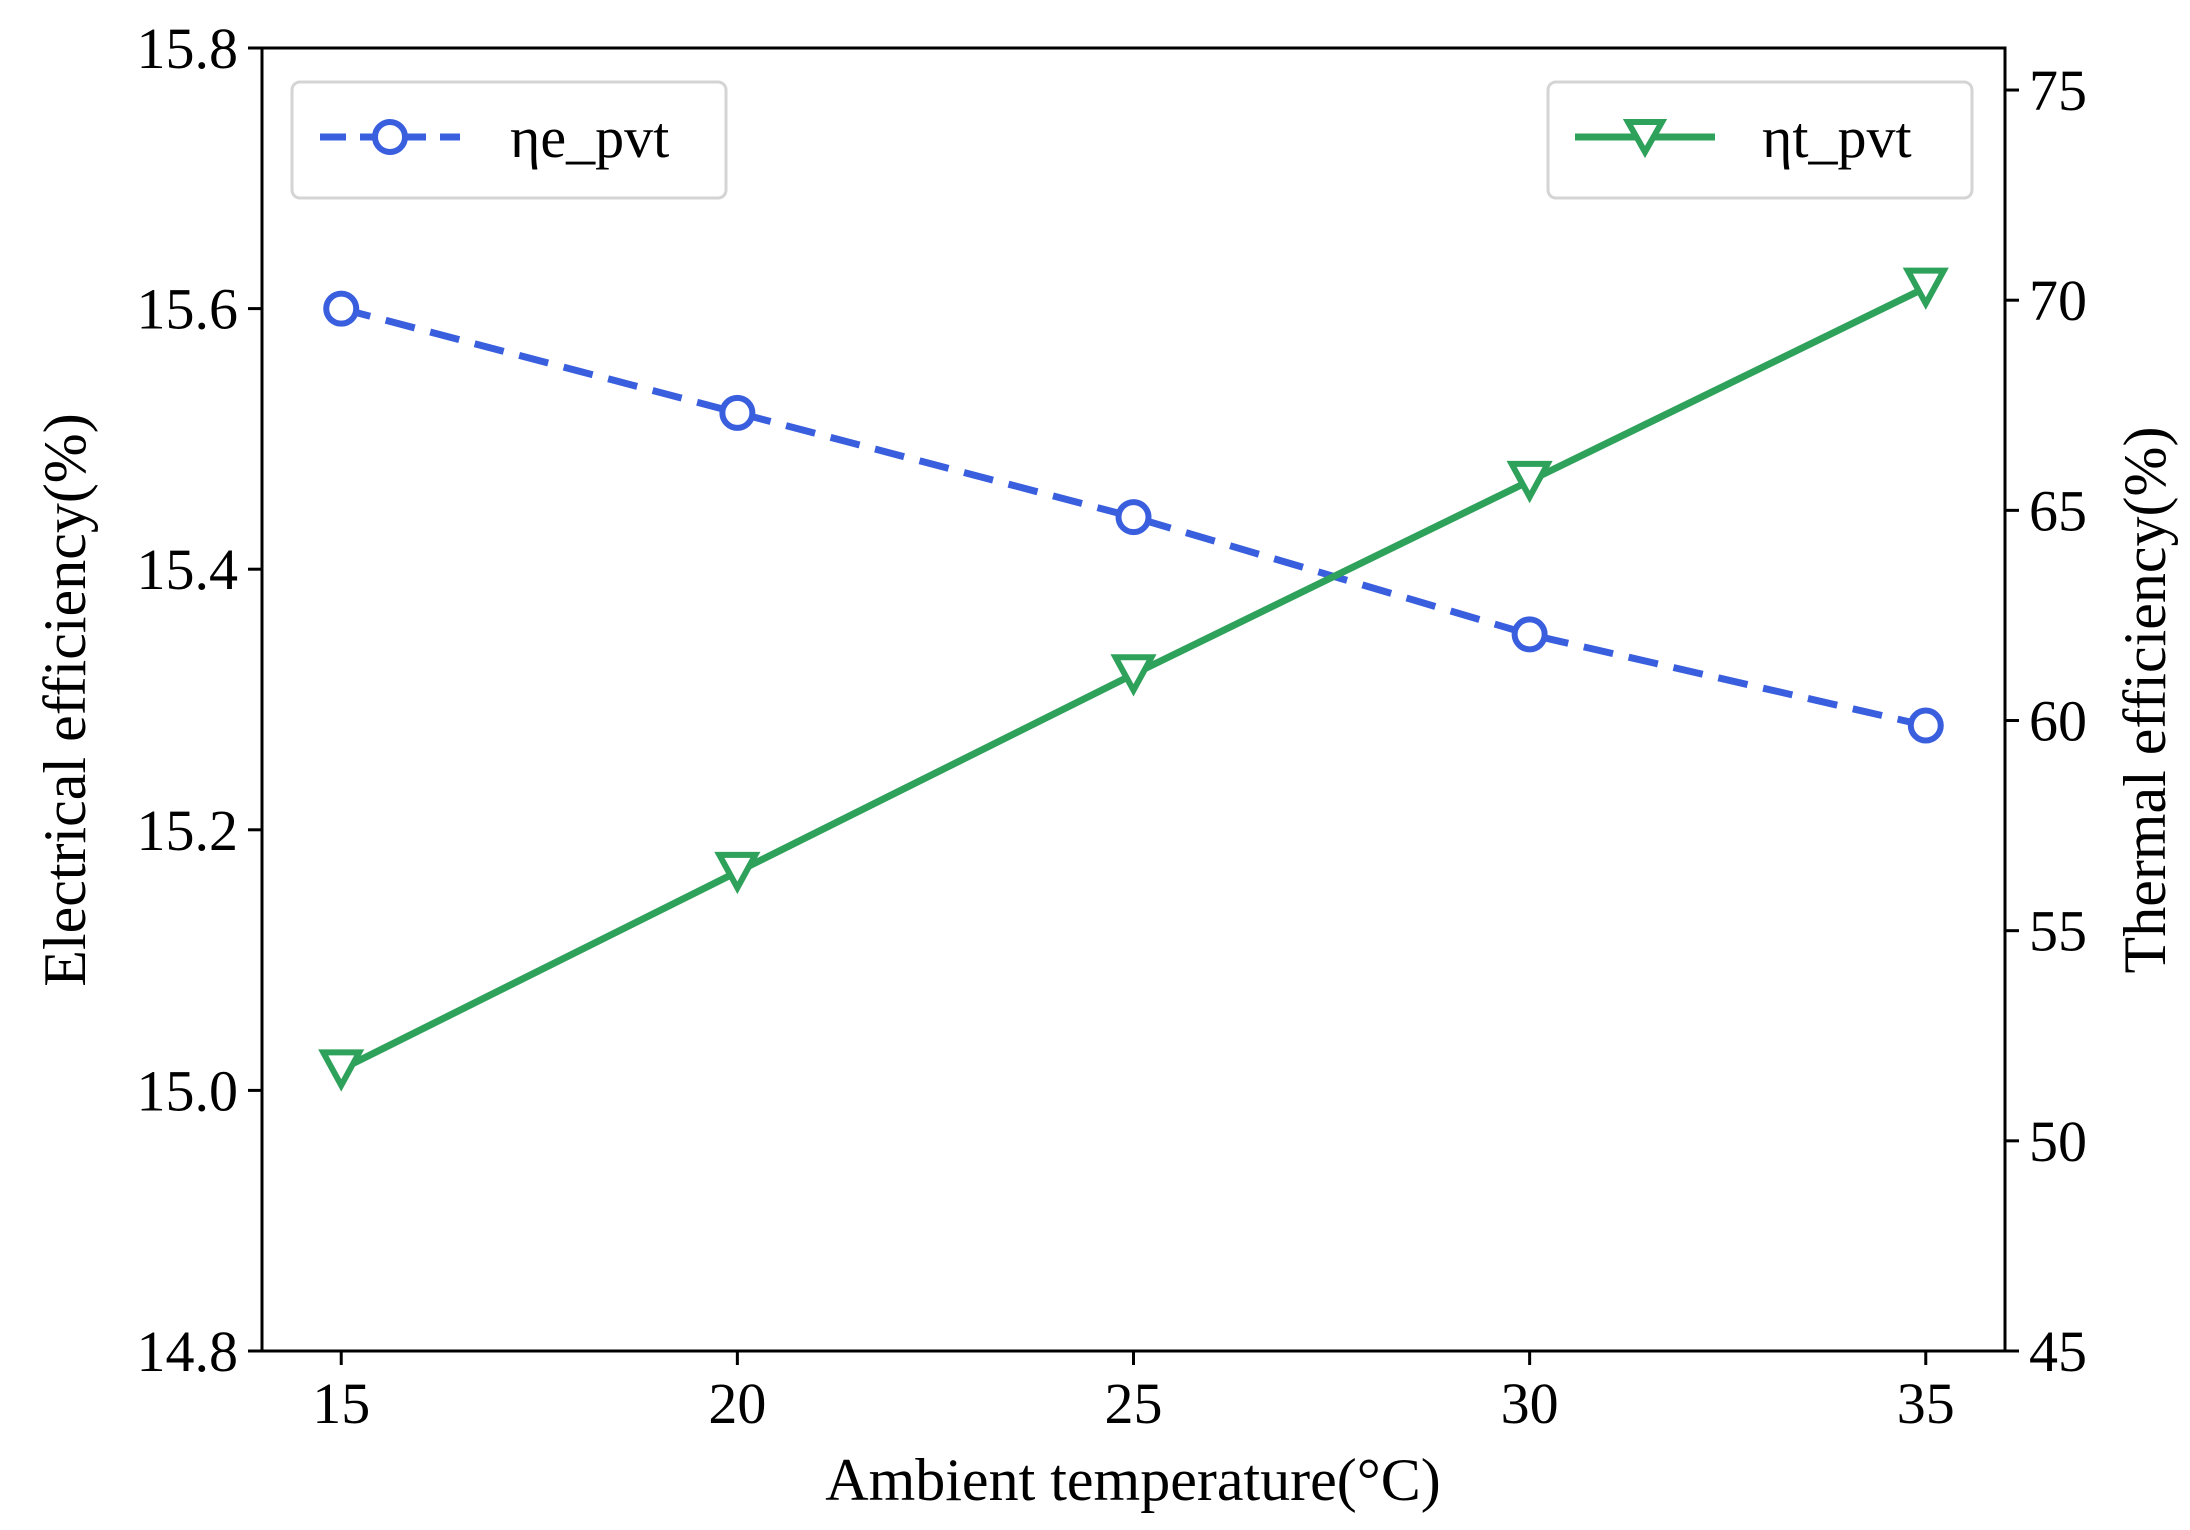 This screenshot has height=1530, width=2190. Describe the element at coordinates (2058, 1351) in the screenshot. I see `right-y-tick-label-0: 45` at that location.